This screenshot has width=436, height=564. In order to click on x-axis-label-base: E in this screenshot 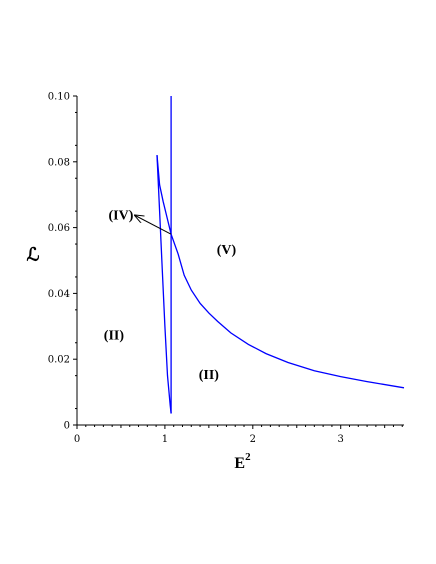, I will do `click(239, 463)`.